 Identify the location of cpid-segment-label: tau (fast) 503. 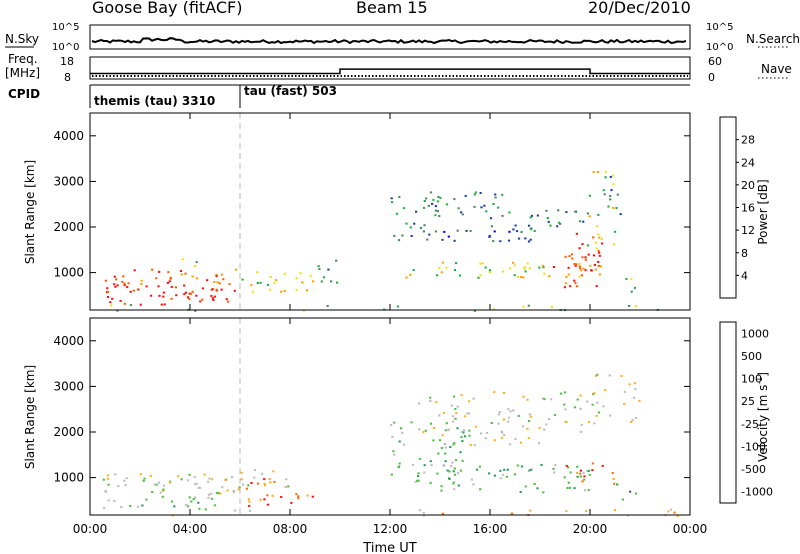
(290, 91).